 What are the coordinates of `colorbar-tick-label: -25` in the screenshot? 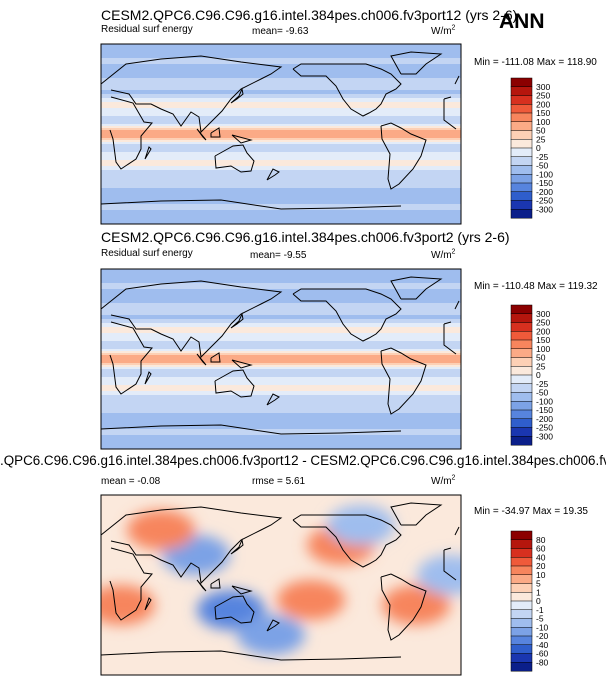 It's located at (542, 384).